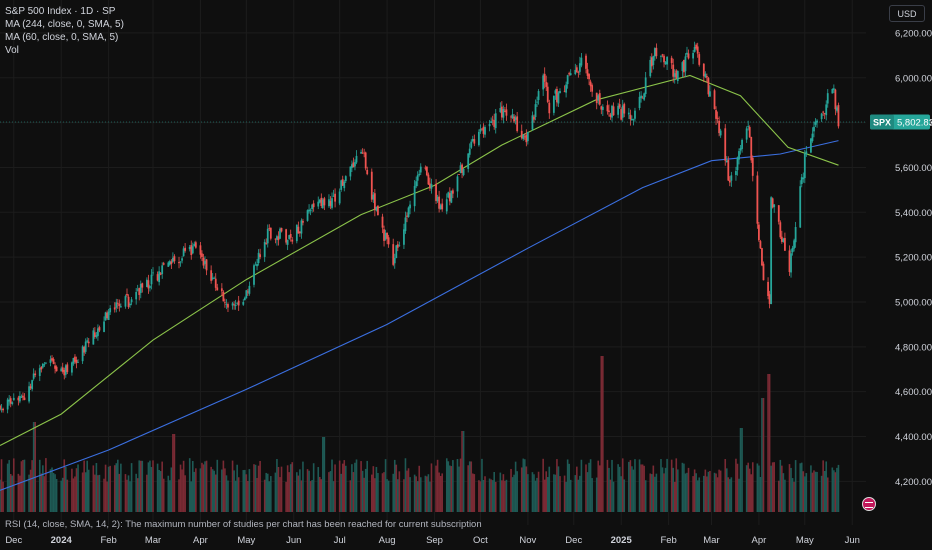 The height and width of the screenshot is (550, 932). I want to click on x-tick-label: Feb, so click(108, 540).